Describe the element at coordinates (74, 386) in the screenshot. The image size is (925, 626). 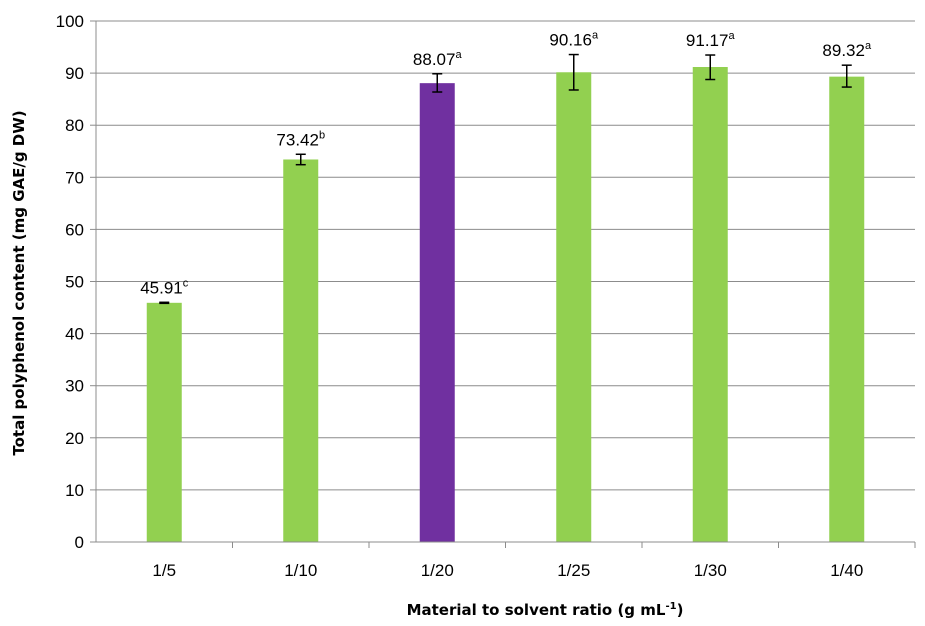
I see `y-tick-label: 30` at that location.